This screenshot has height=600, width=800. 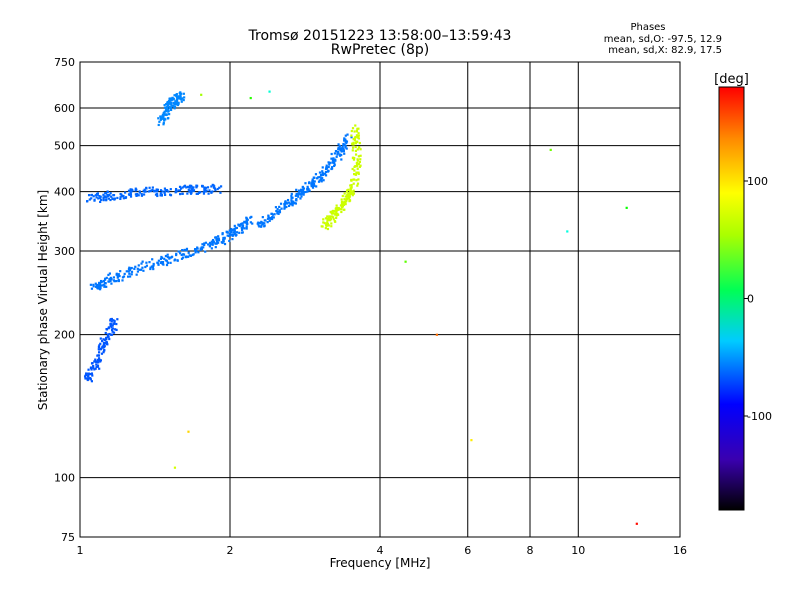 I want to click on x-tick-label: 1, so click(x=80, y=550).